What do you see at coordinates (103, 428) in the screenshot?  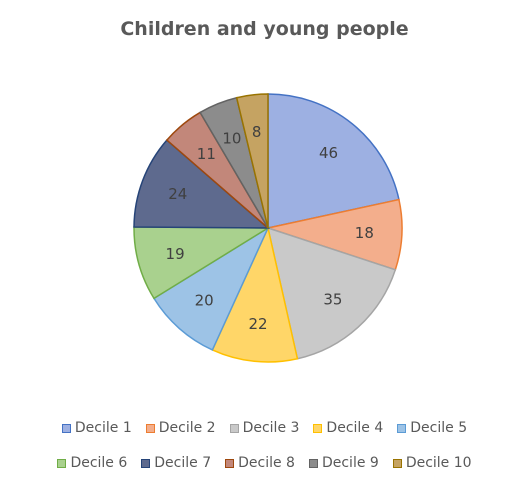 I see `legend-label: Decile 1` at bounding box center [103, 428].